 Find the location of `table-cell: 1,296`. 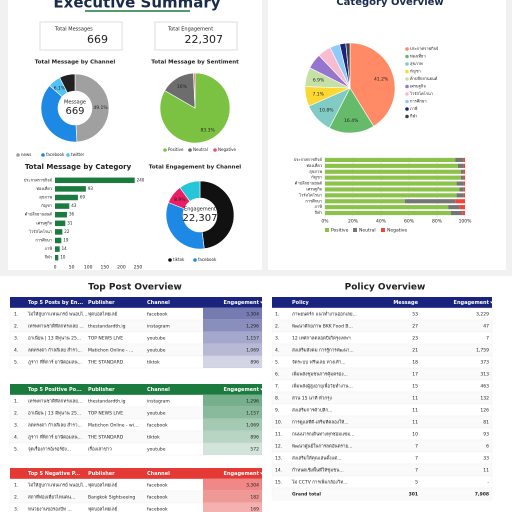

table-cell: 1,296 is located at coordinates (252, 402).